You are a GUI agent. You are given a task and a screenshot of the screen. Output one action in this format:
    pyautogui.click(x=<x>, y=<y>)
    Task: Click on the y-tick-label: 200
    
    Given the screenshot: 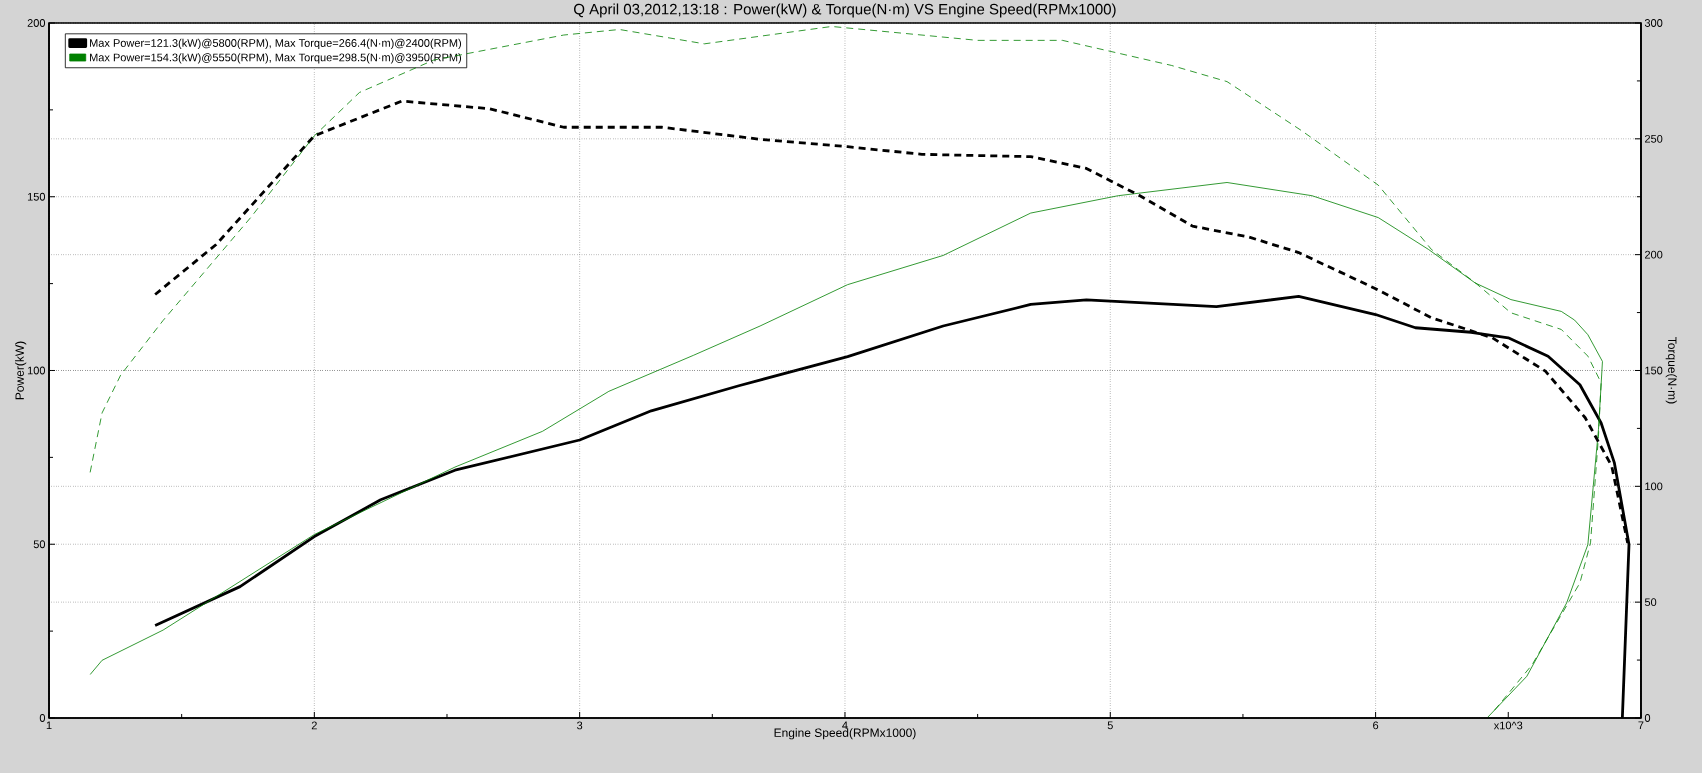 What is the action you would take?
    pyautogui.click(x=36, y=23)
    